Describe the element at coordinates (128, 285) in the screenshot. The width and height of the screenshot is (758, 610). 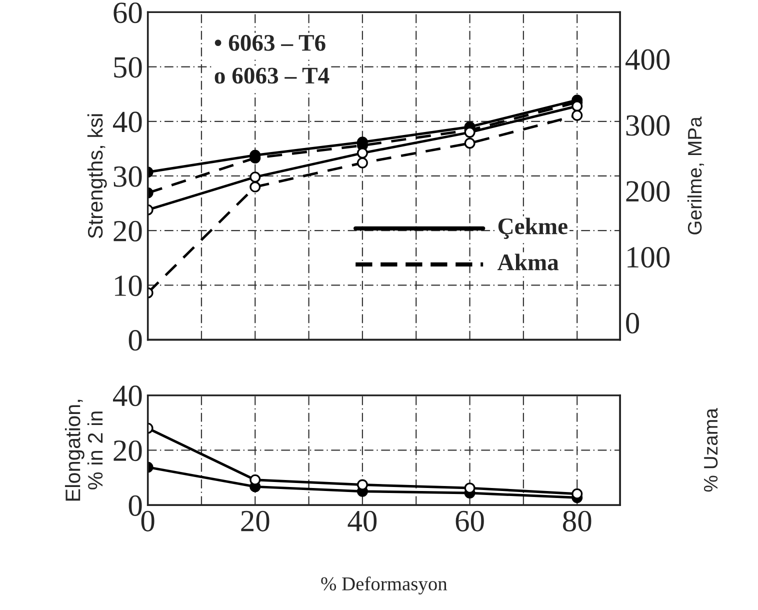
I see `y-tick-label: 10` at that location.